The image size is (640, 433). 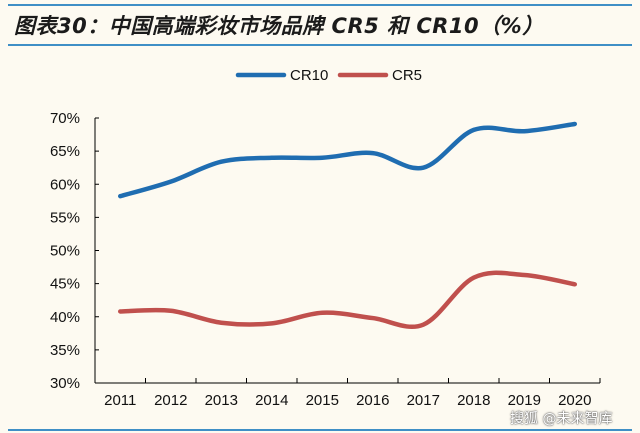 What do you see at coordinates (221, 400) in the screenshot?
I see `x-tick-label: 2013` at bounding box center [221, 400].